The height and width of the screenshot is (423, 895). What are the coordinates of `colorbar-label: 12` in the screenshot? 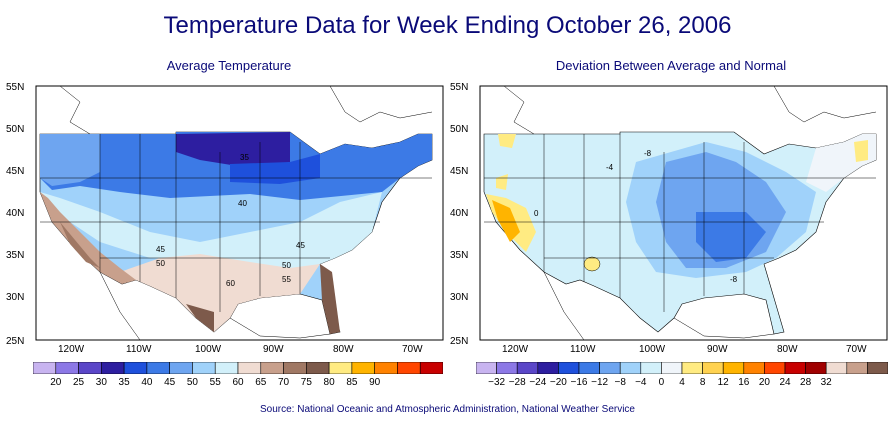 It's located at (723, 382).